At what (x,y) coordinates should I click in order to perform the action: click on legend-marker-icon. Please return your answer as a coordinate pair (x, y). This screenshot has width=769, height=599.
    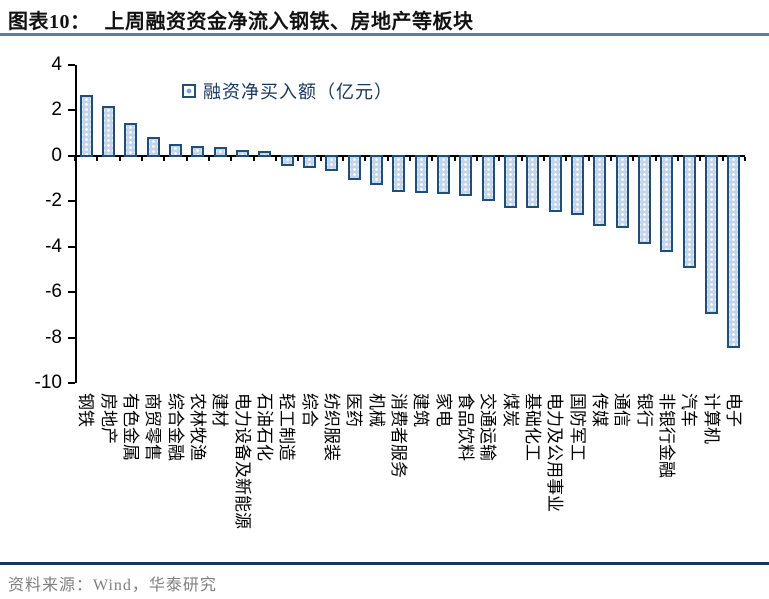
    Looking at the image, I should click on (189, 91).